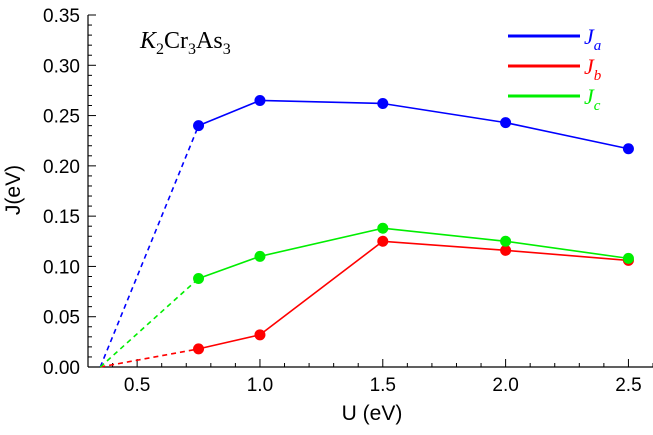 Image resolution: width=653 pixels, height=435 pixels. What do you see at coordinates (227, 49) in the screenshot?
I see `compound-as-sub: 3` at bounding box center [227, 49].